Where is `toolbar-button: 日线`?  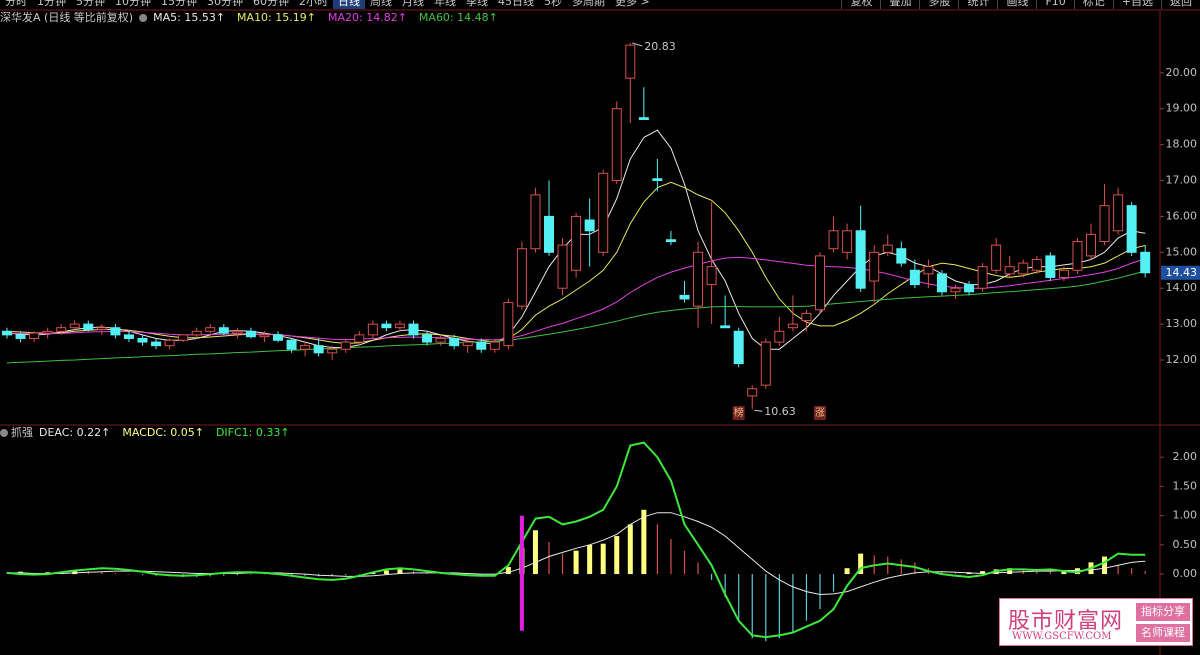
toolbar-button: 日线 is located at coordinates (349, 4).